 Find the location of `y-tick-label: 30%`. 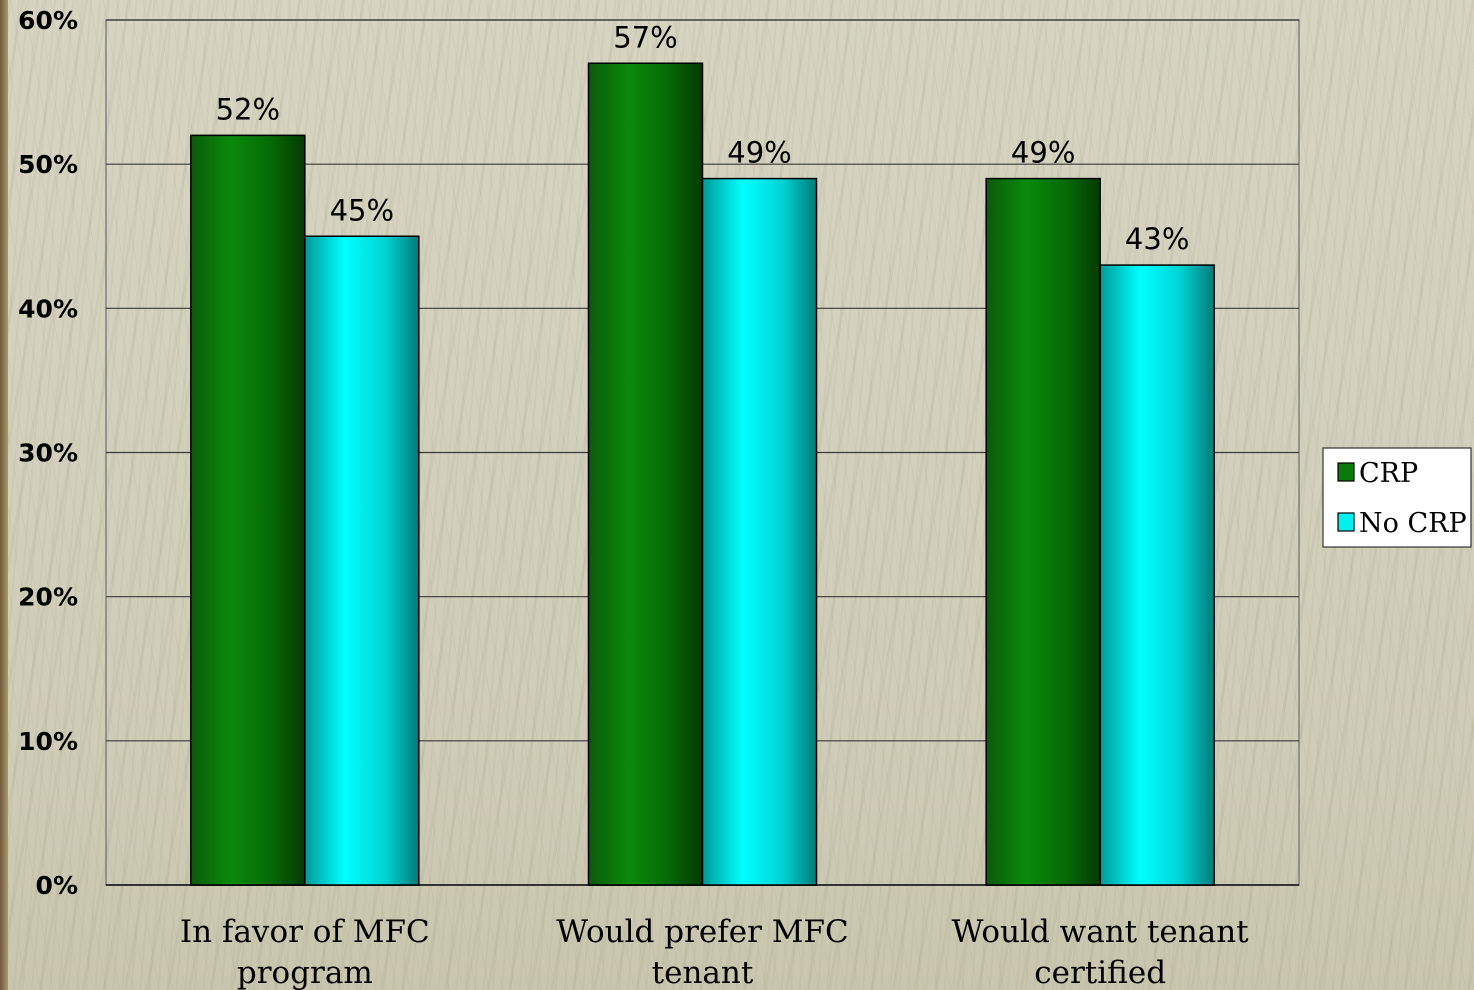

y-tick-label: 30% is located at coordinates (48, 453).